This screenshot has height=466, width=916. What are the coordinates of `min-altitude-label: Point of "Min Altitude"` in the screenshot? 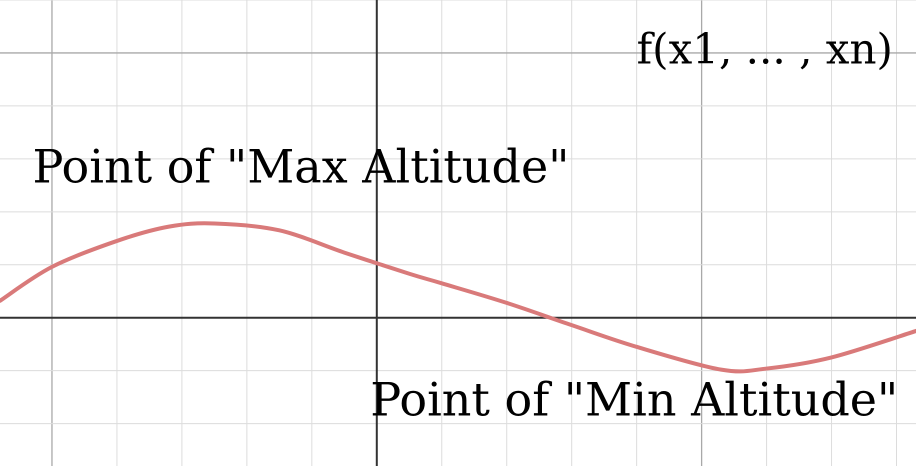 It's located at (634, 400).